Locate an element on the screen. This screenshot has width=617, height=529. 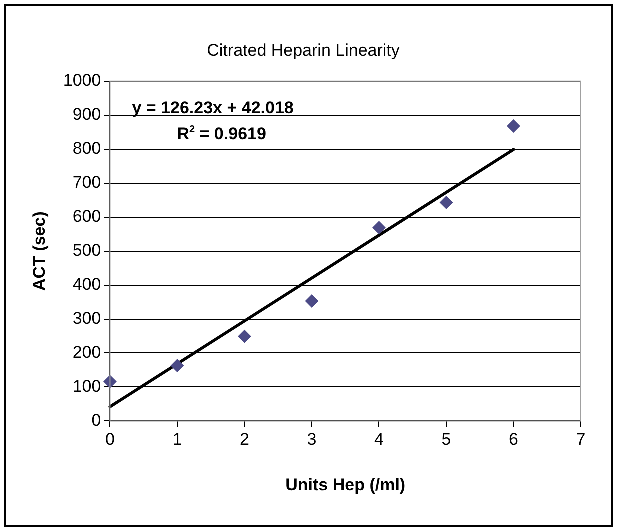
y-tick-label: 400 is located at coordinates (87, 284).